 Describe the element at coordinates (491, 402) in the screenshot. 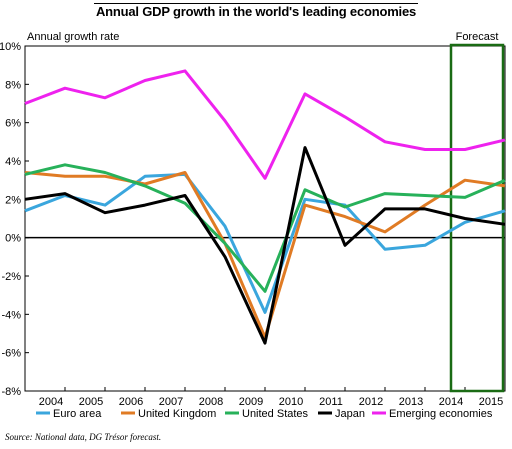

I see `x-tick-label: 2015` at that location.